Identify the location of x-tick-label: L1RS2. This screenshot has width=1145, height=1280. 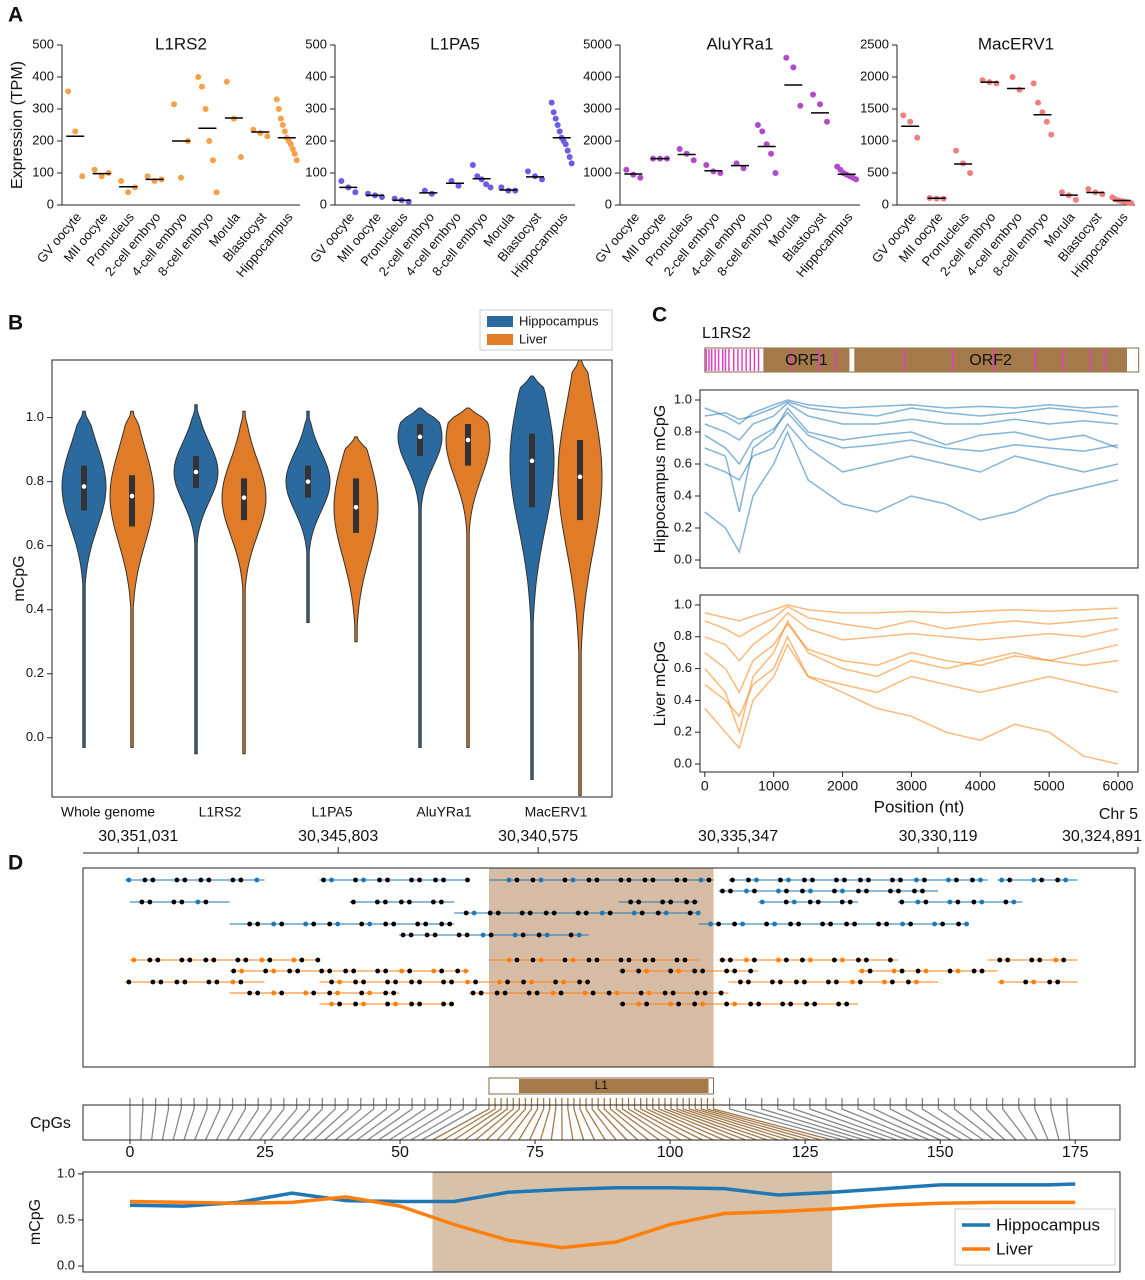
(220, 812).